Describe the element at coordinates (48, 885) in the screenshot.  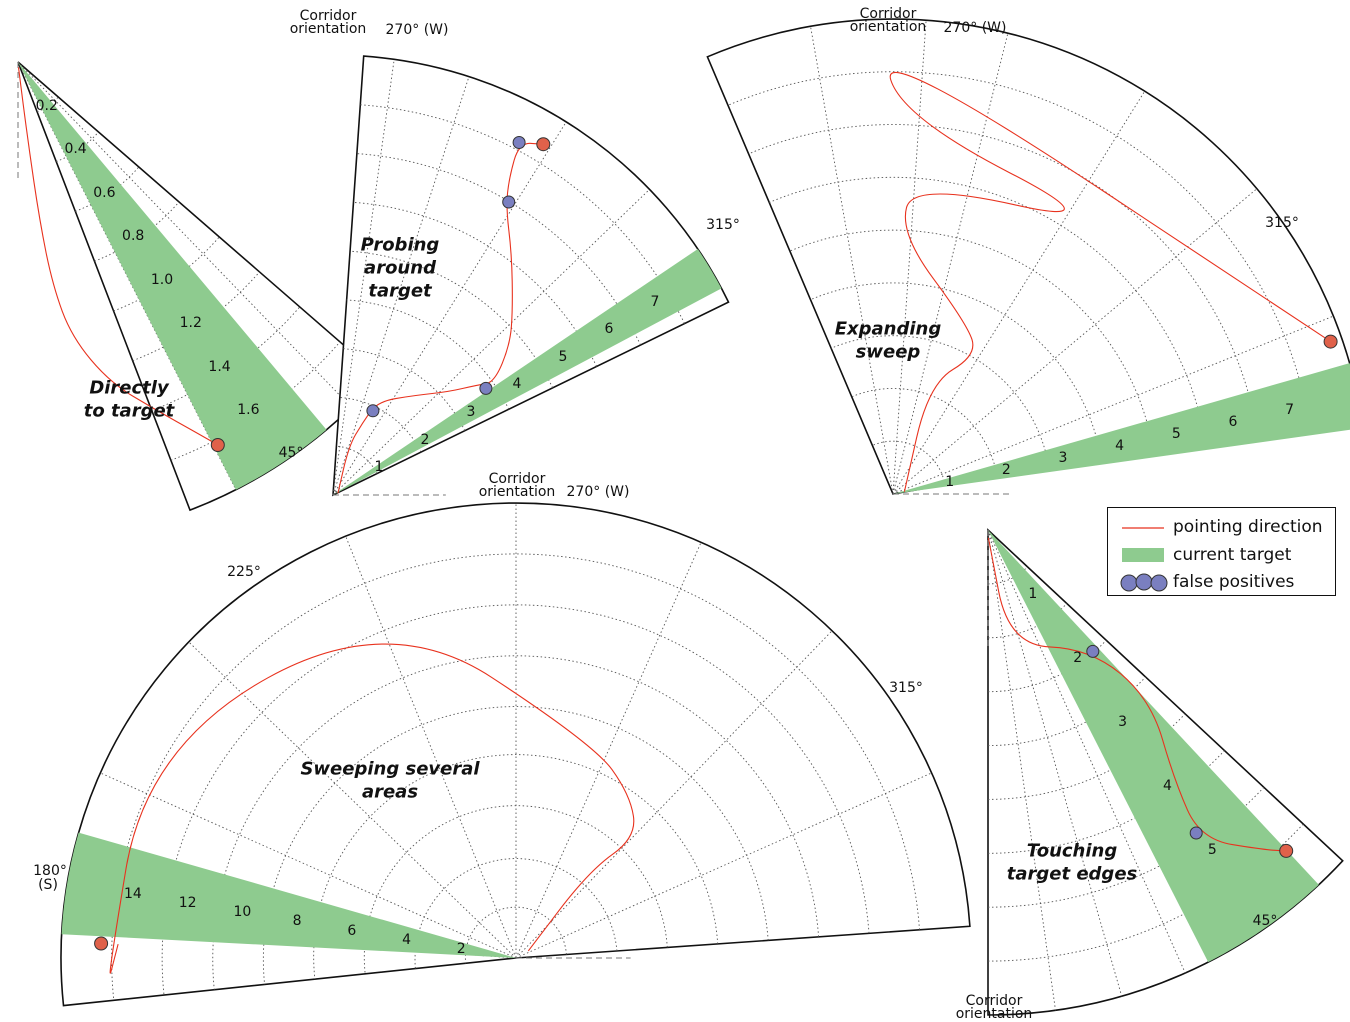
I see `angle-label: (S)` at that location.